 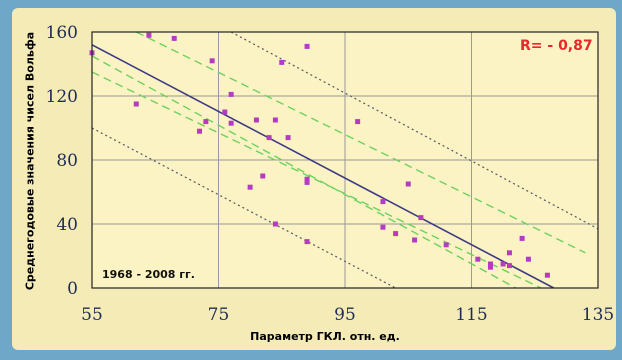 I want to click on y-tick-label: 160, so click(x=62, y=33).